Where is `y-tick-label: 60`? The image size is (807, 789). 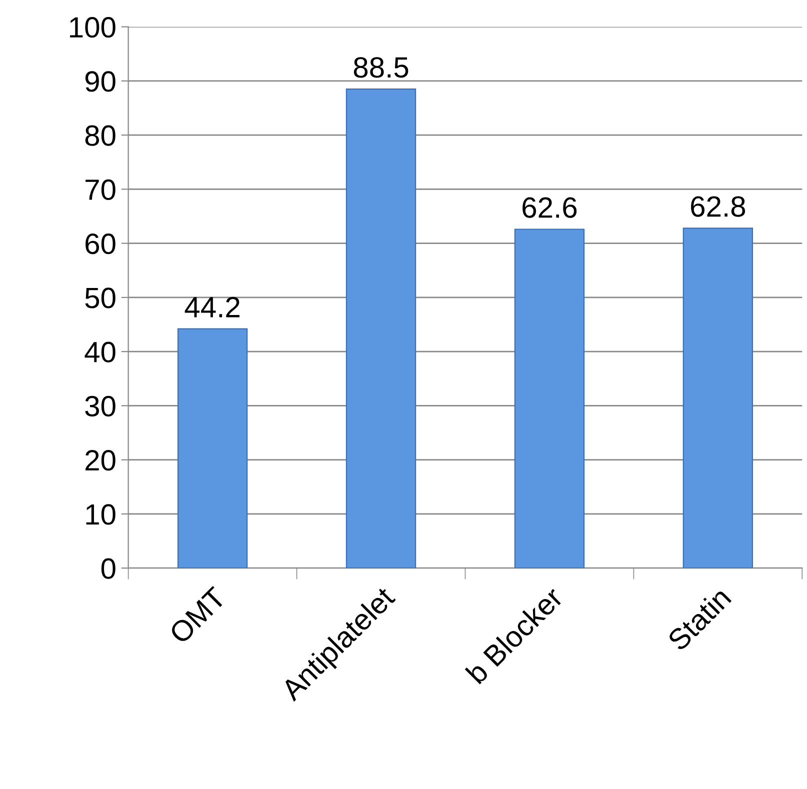
y-tick-label: 60 is located at coordinates (101, 244).